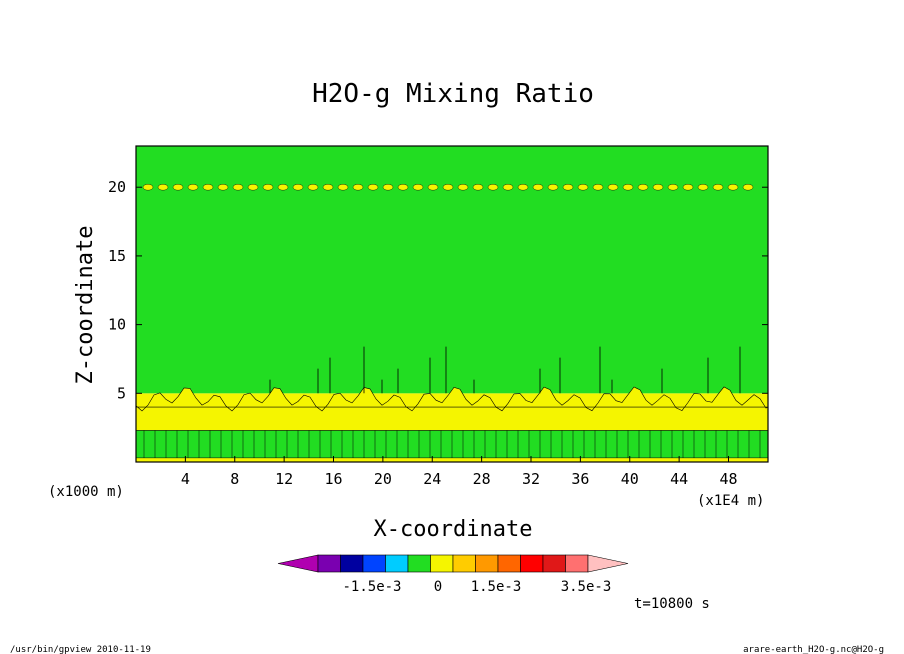 Image resolution: width=904 pixels, height=654 pixels. I want to click on chart-title: H2O-g Mixing Ratio, so click(453, 94).